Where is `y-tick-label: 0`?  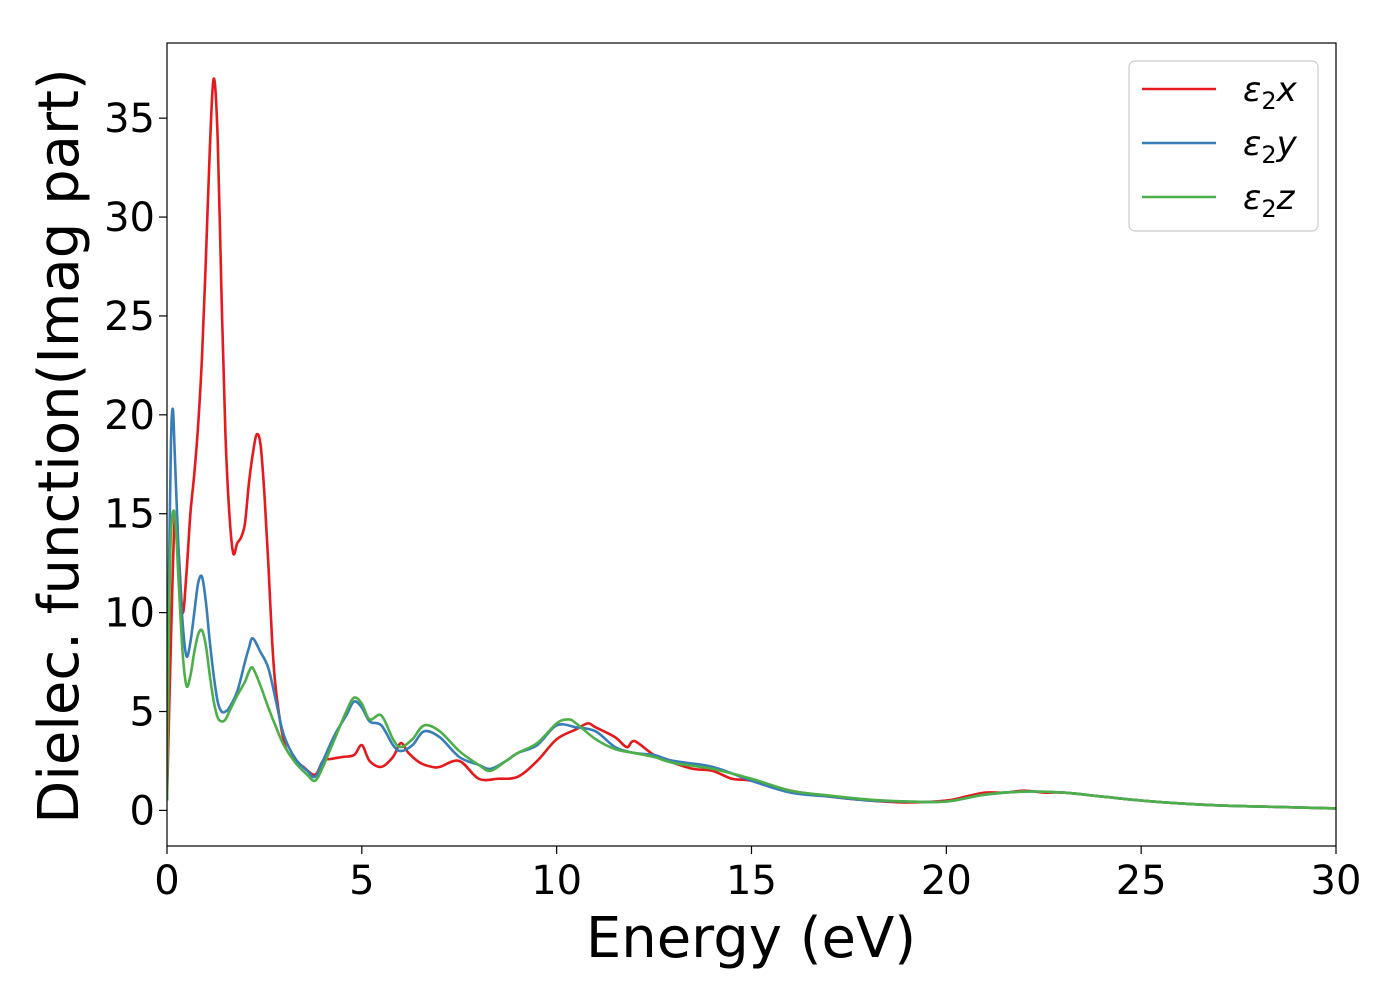 y-tick-label: 0 is located at coordinates (142, 811).